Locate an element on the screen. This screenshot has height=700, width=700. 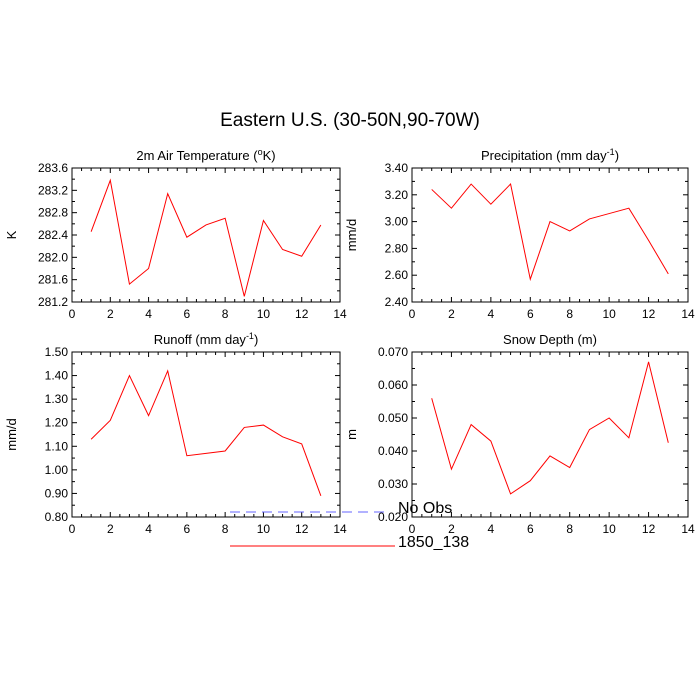
y-tick-label: 281.6 is located at coordinates (53, 280).